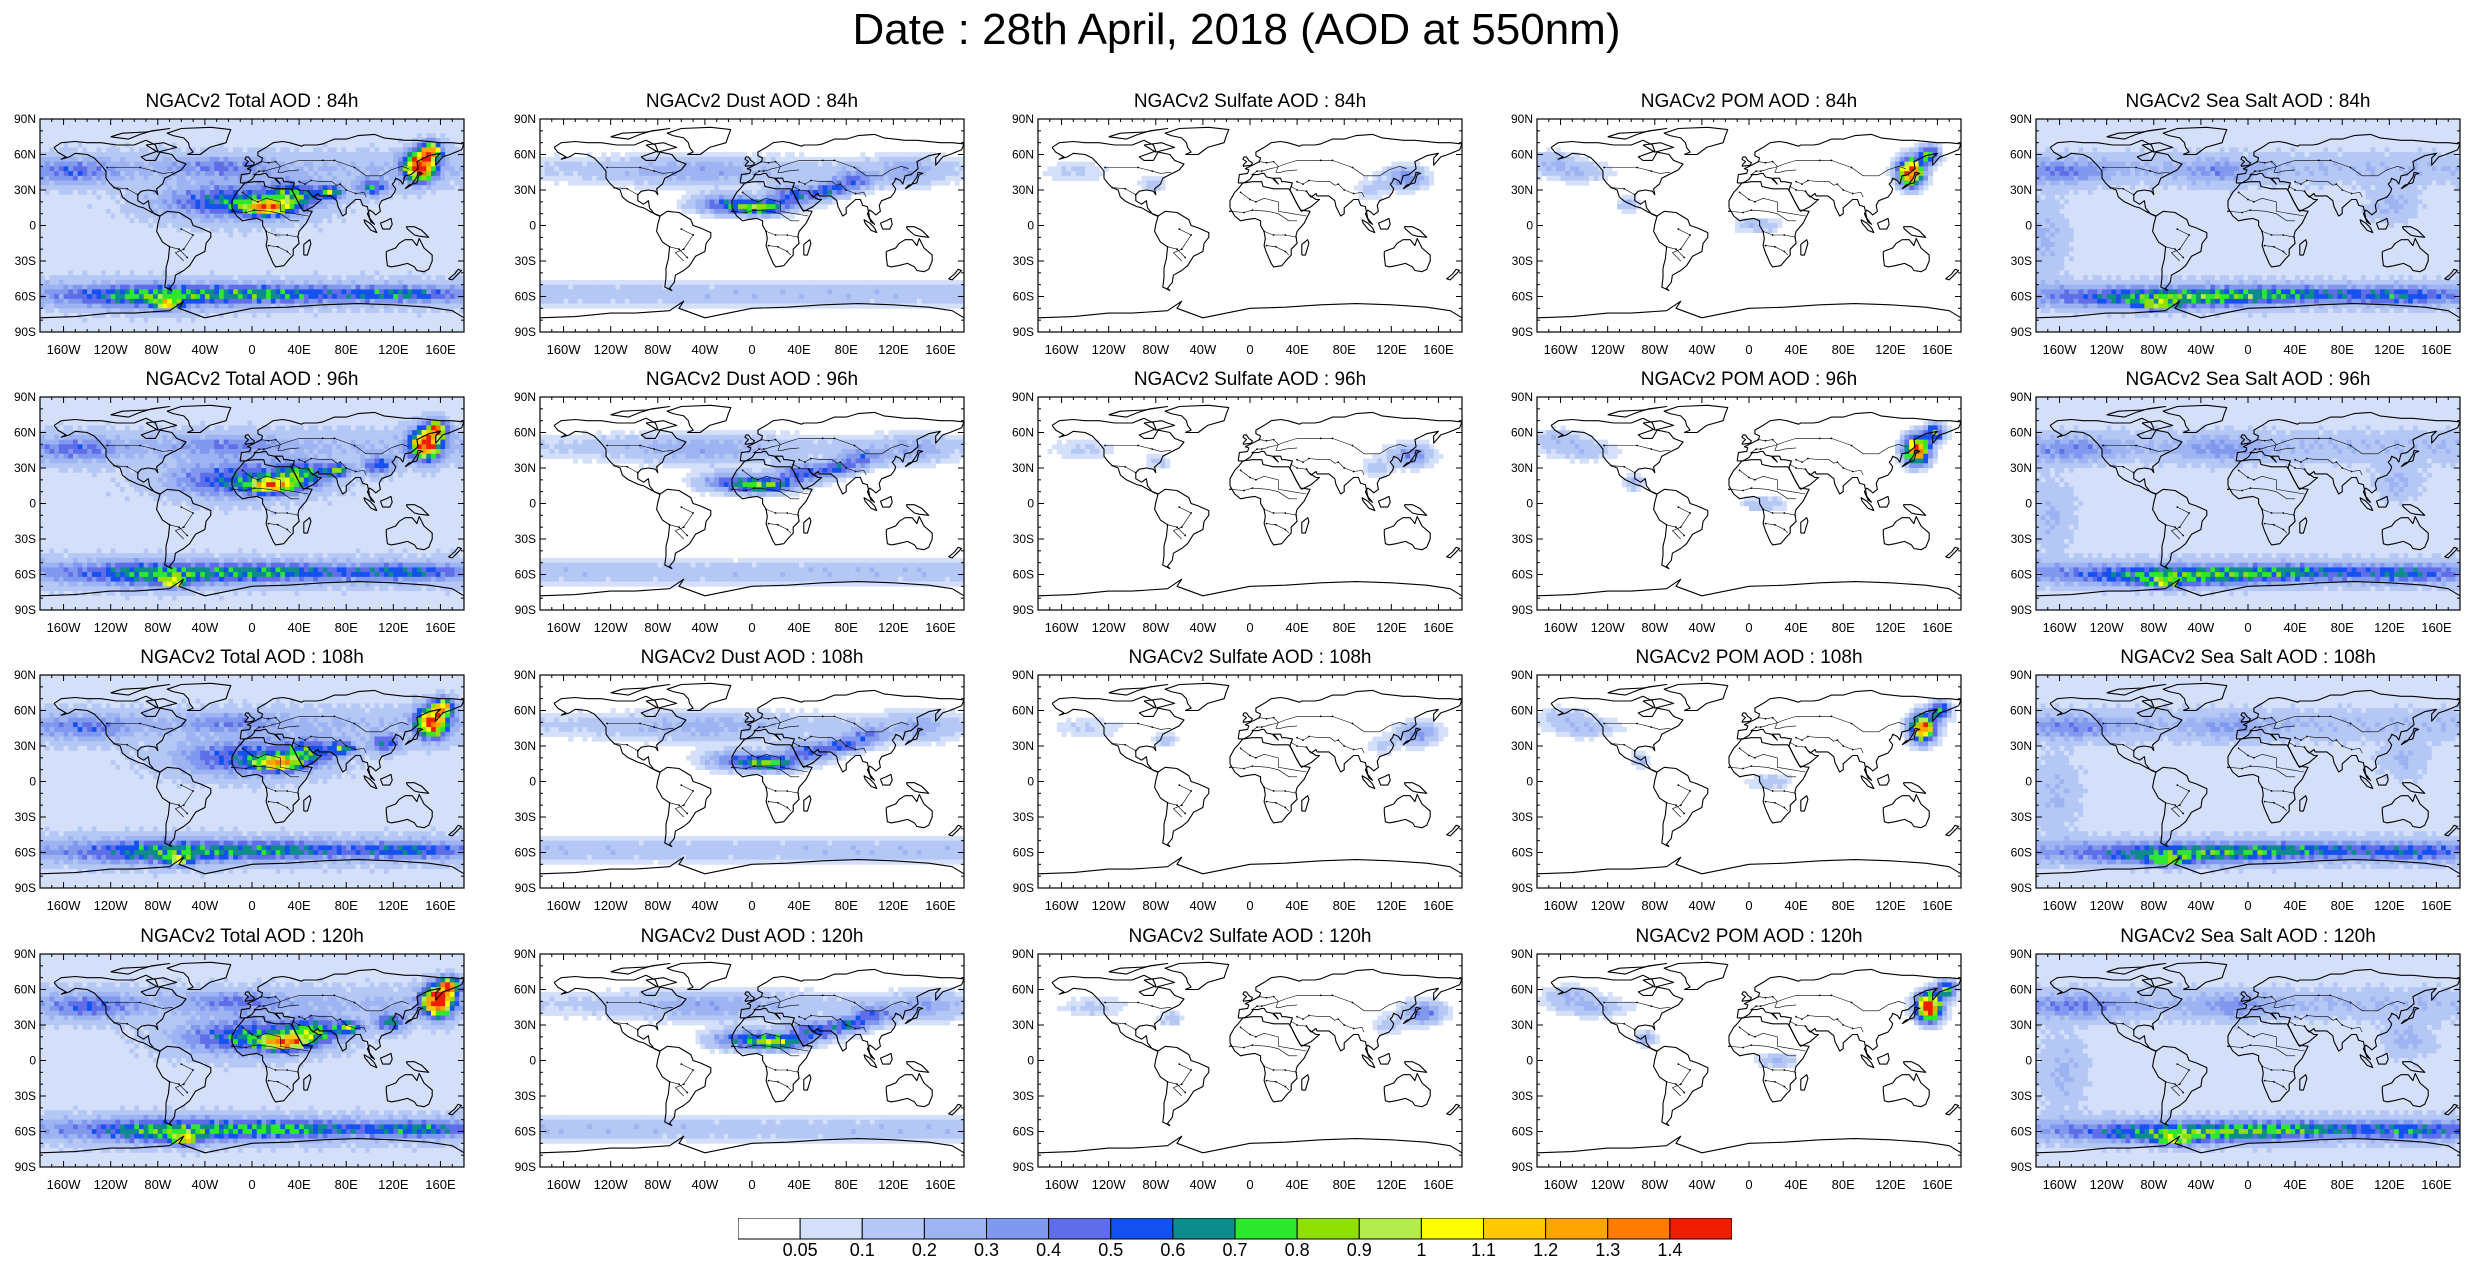  Describe the element at coordinates (924, 1249) in the screenshot. I see `colorbar-label: 0.2` at that location.